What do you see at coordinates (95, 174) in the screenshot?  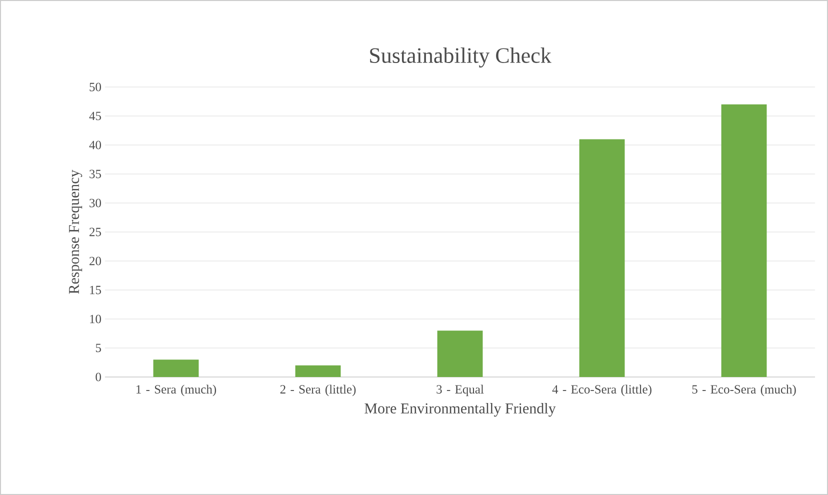 I see `y-tick-label: 35` at bounding box center [95, 174].